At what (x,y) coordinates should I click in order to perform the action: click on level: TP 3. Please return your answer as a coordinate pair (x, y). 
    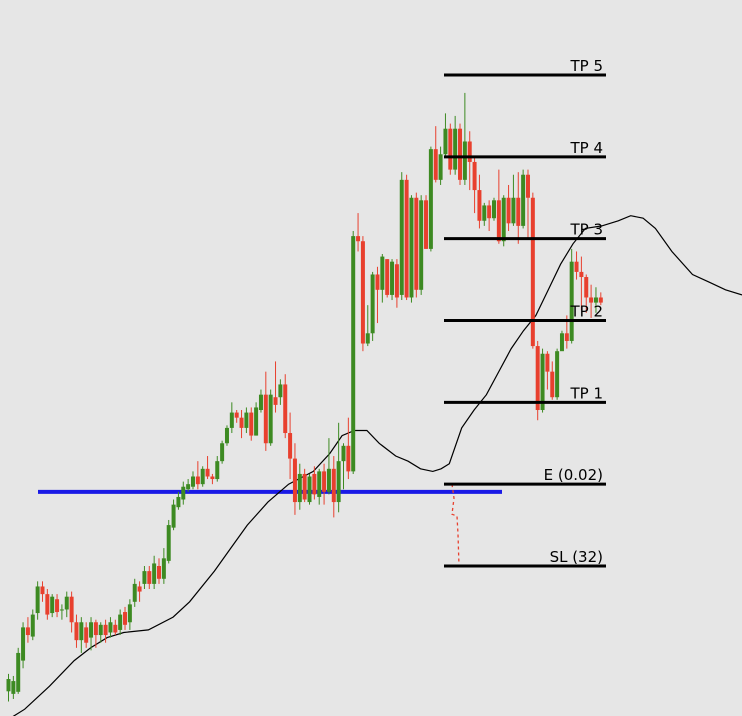
    Looking at the image, I should click on (525, 231).